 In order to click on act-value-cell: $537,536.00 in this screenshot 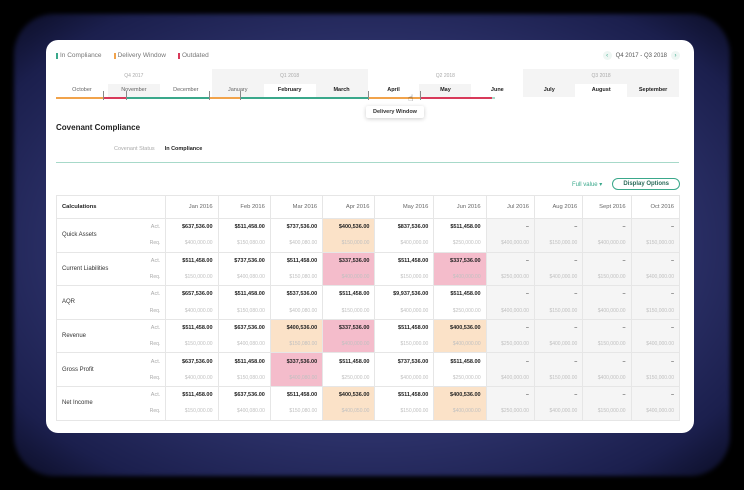, I will do `click(296, 294)`.